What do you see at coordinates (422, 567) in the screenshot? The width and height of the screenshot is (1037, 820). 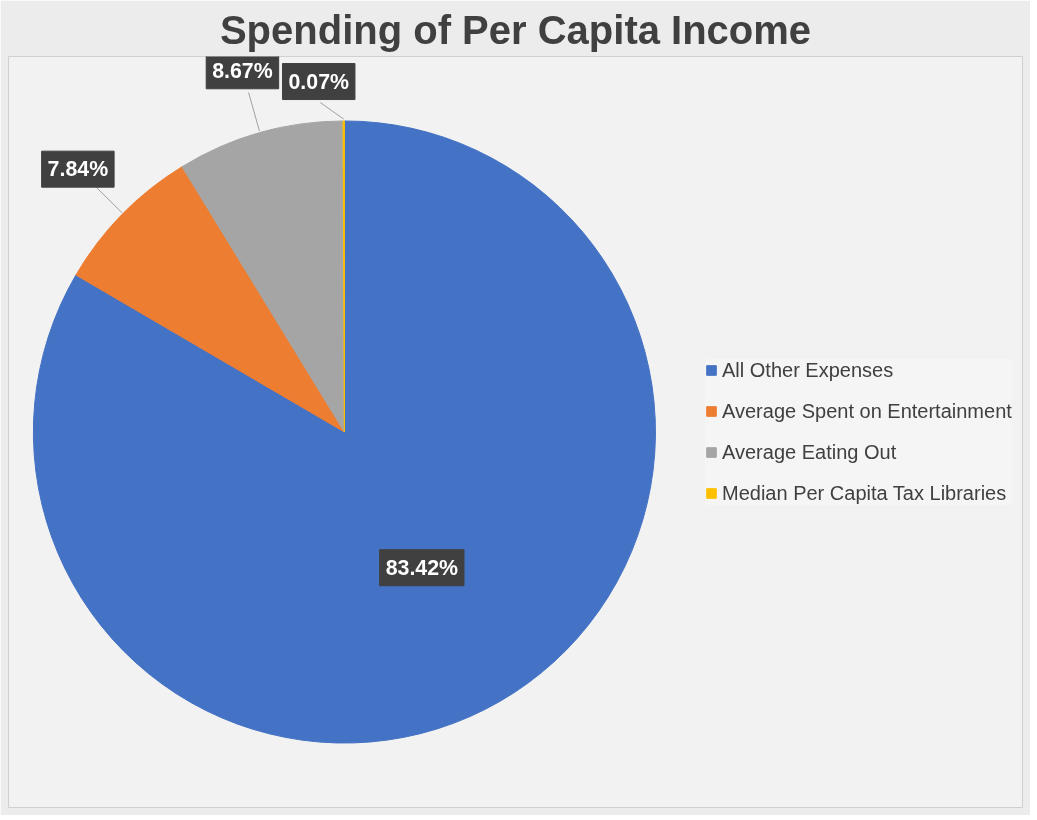 I see `data-label: 83.42%` at bounding box center [422, 567].